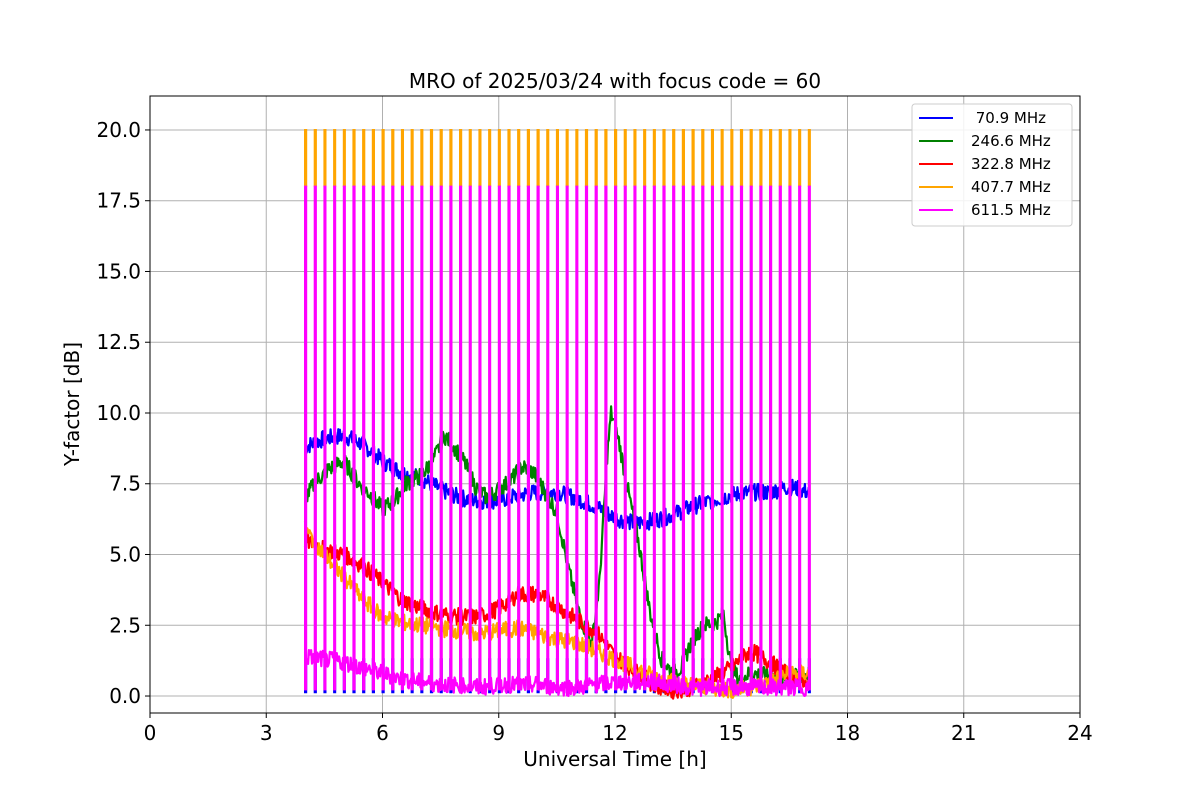 The image size is (1200, 800). What do you see at coordinates (1008, 118) in the screenshot?
I see `legend-label: 70.9 MHz` at bounding box center [1008, 118].